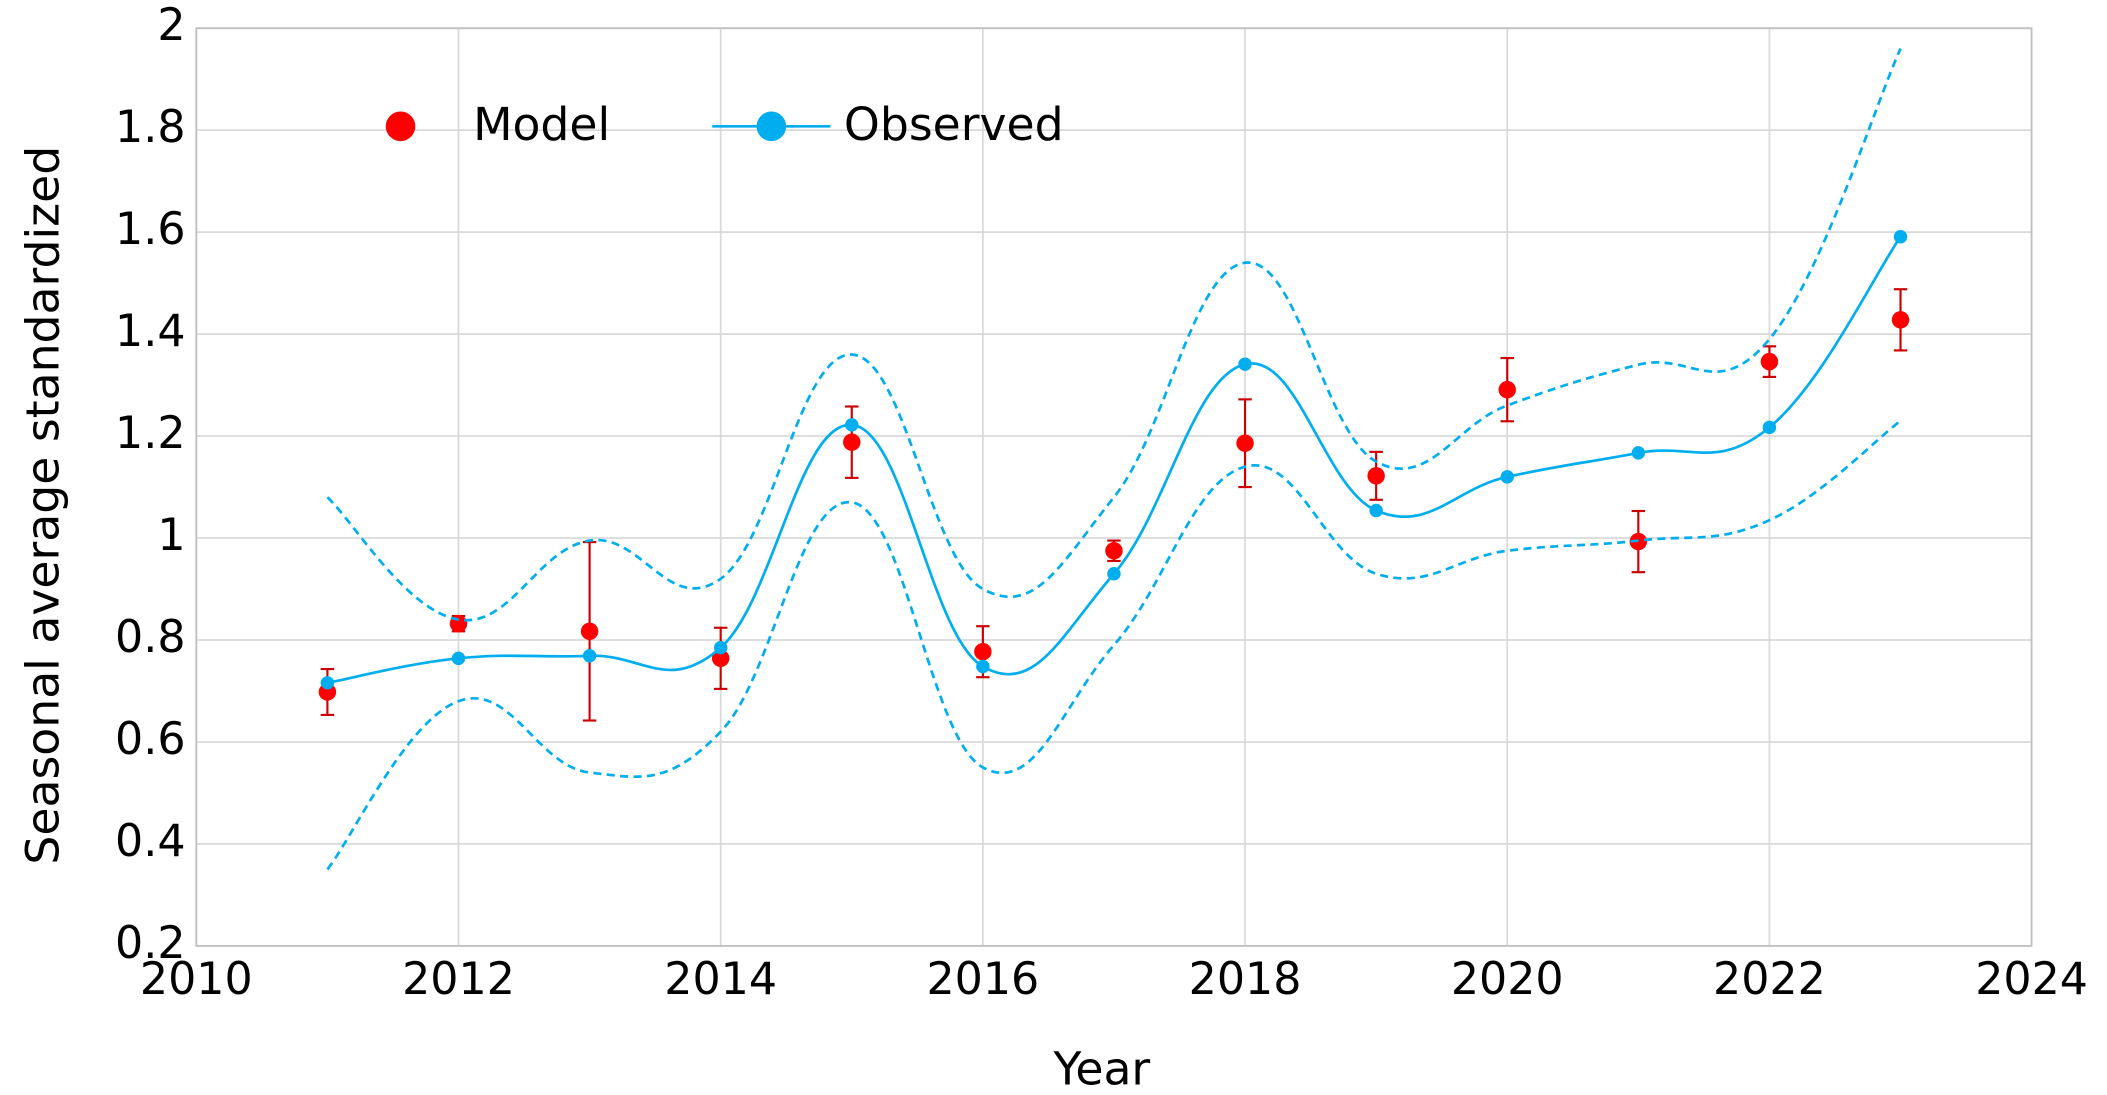 The height and width of the screenshot is (1095, 2107). I want to click on y-tick-label: 1.4, so click(150, 331).